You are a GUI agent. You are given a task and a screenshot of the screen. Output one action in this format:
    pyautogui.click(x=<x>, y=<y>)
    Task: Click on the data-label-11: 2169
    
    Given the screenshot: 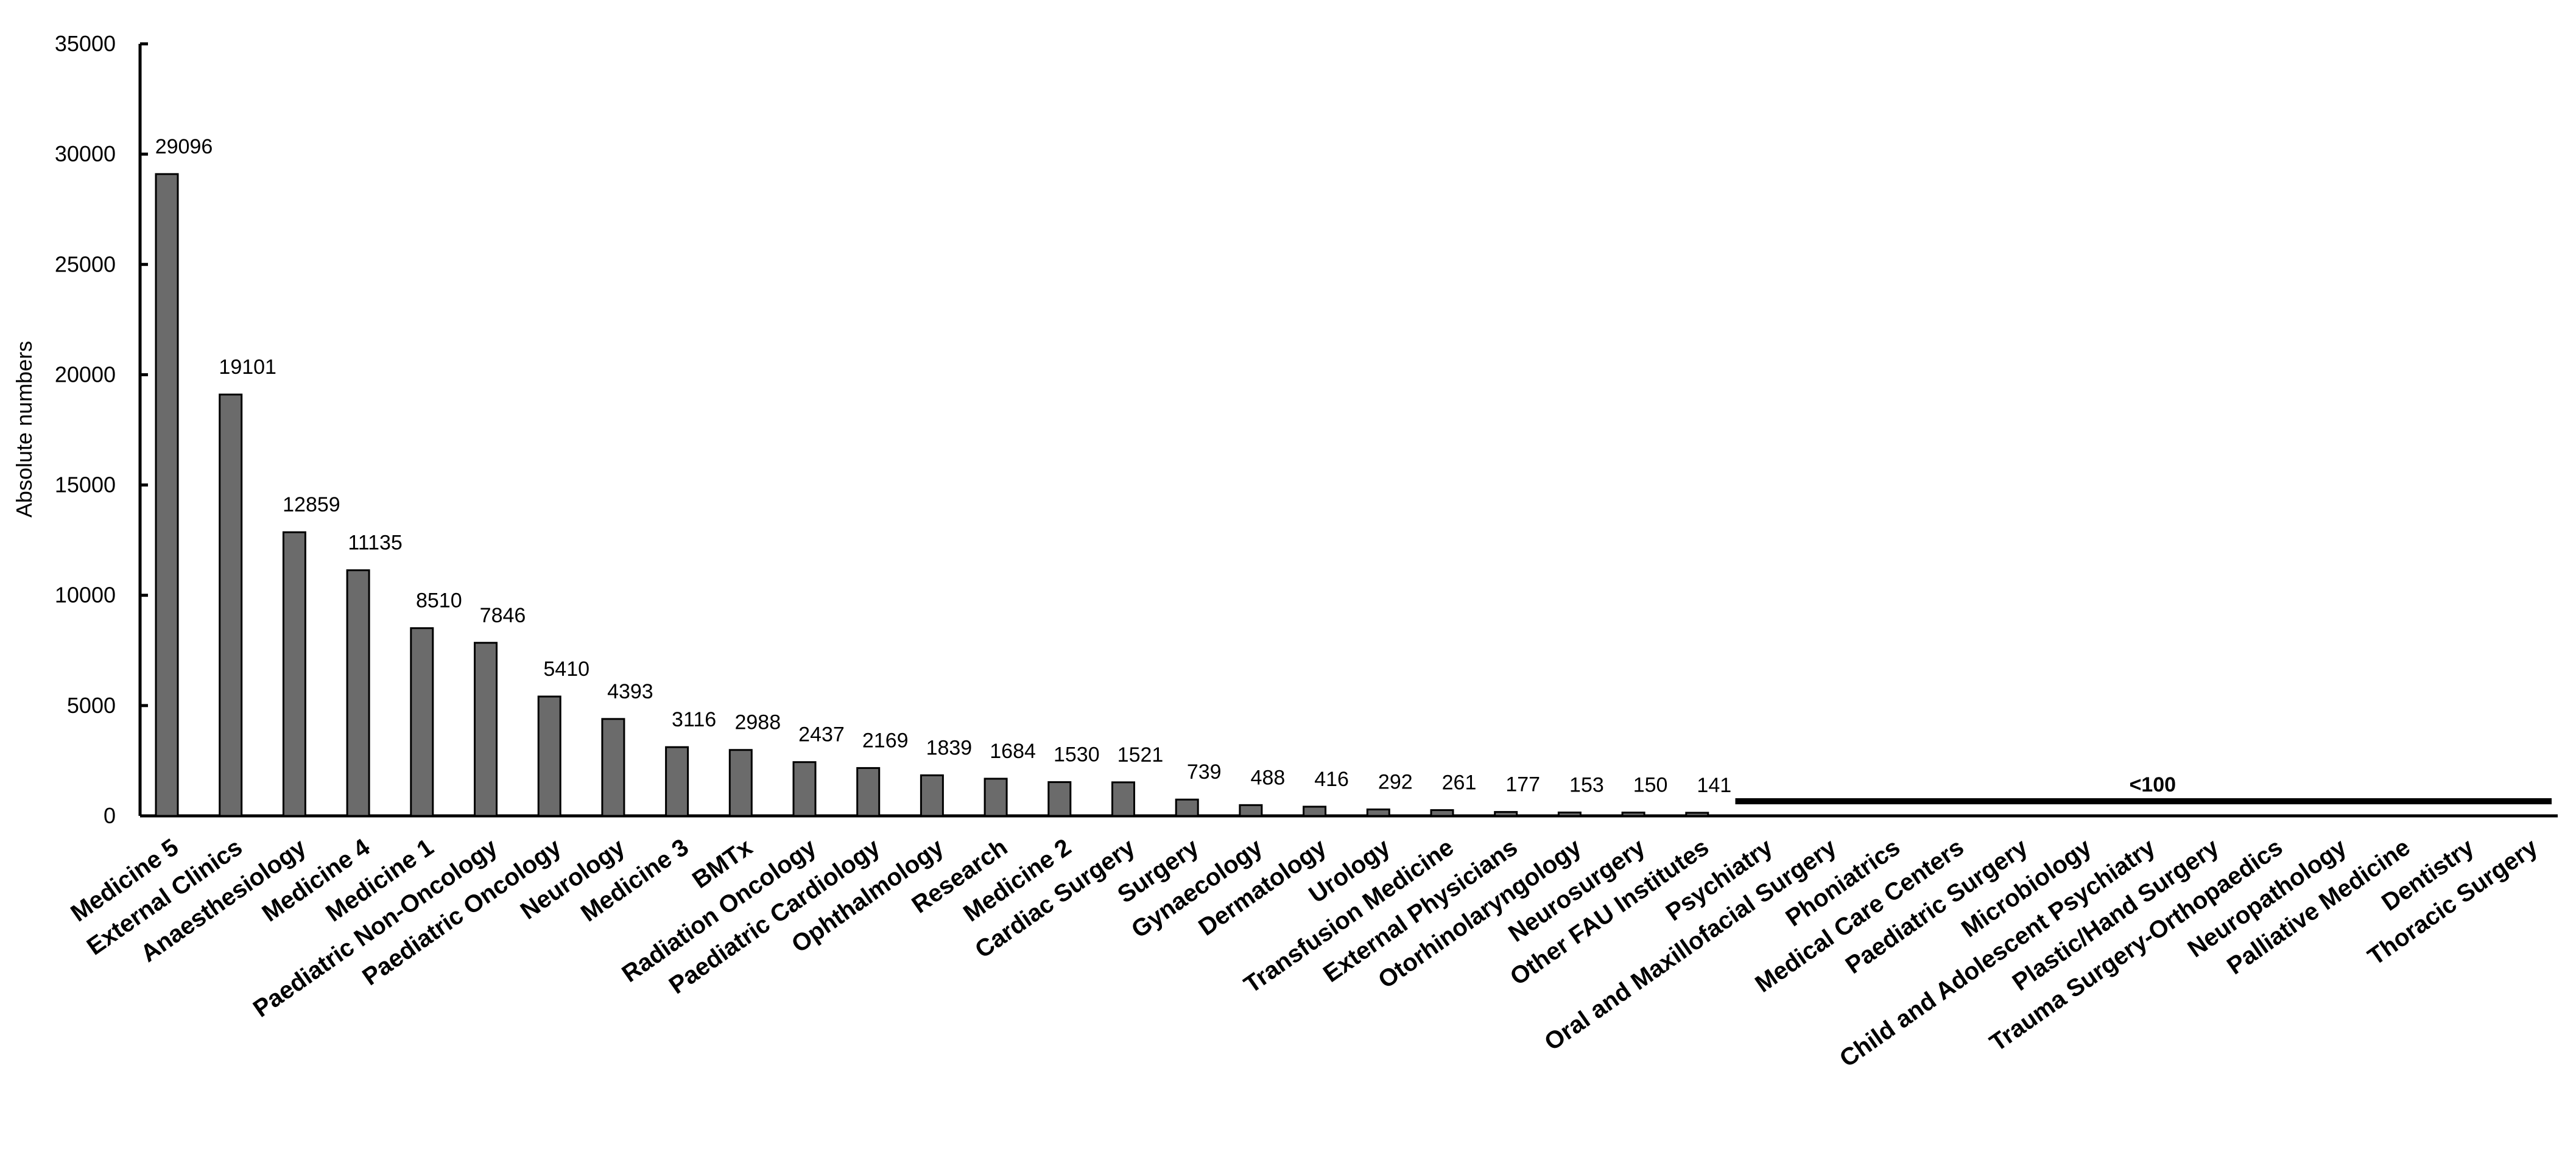 What is the action you would take?
    pyautogui.click(x=885, y=740)
    